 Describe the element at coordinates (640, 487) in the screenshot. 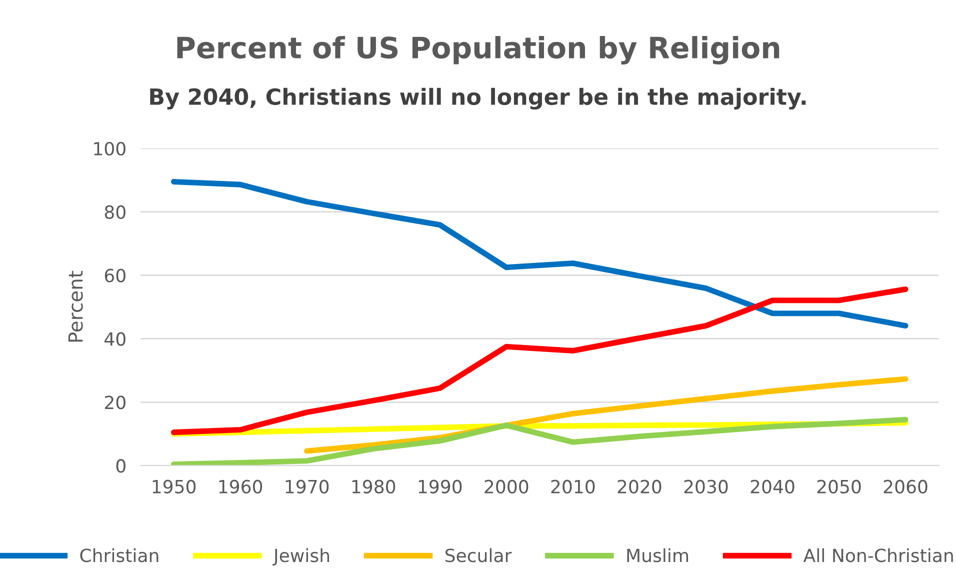

I see `x-tick-label: 2020` at that location.